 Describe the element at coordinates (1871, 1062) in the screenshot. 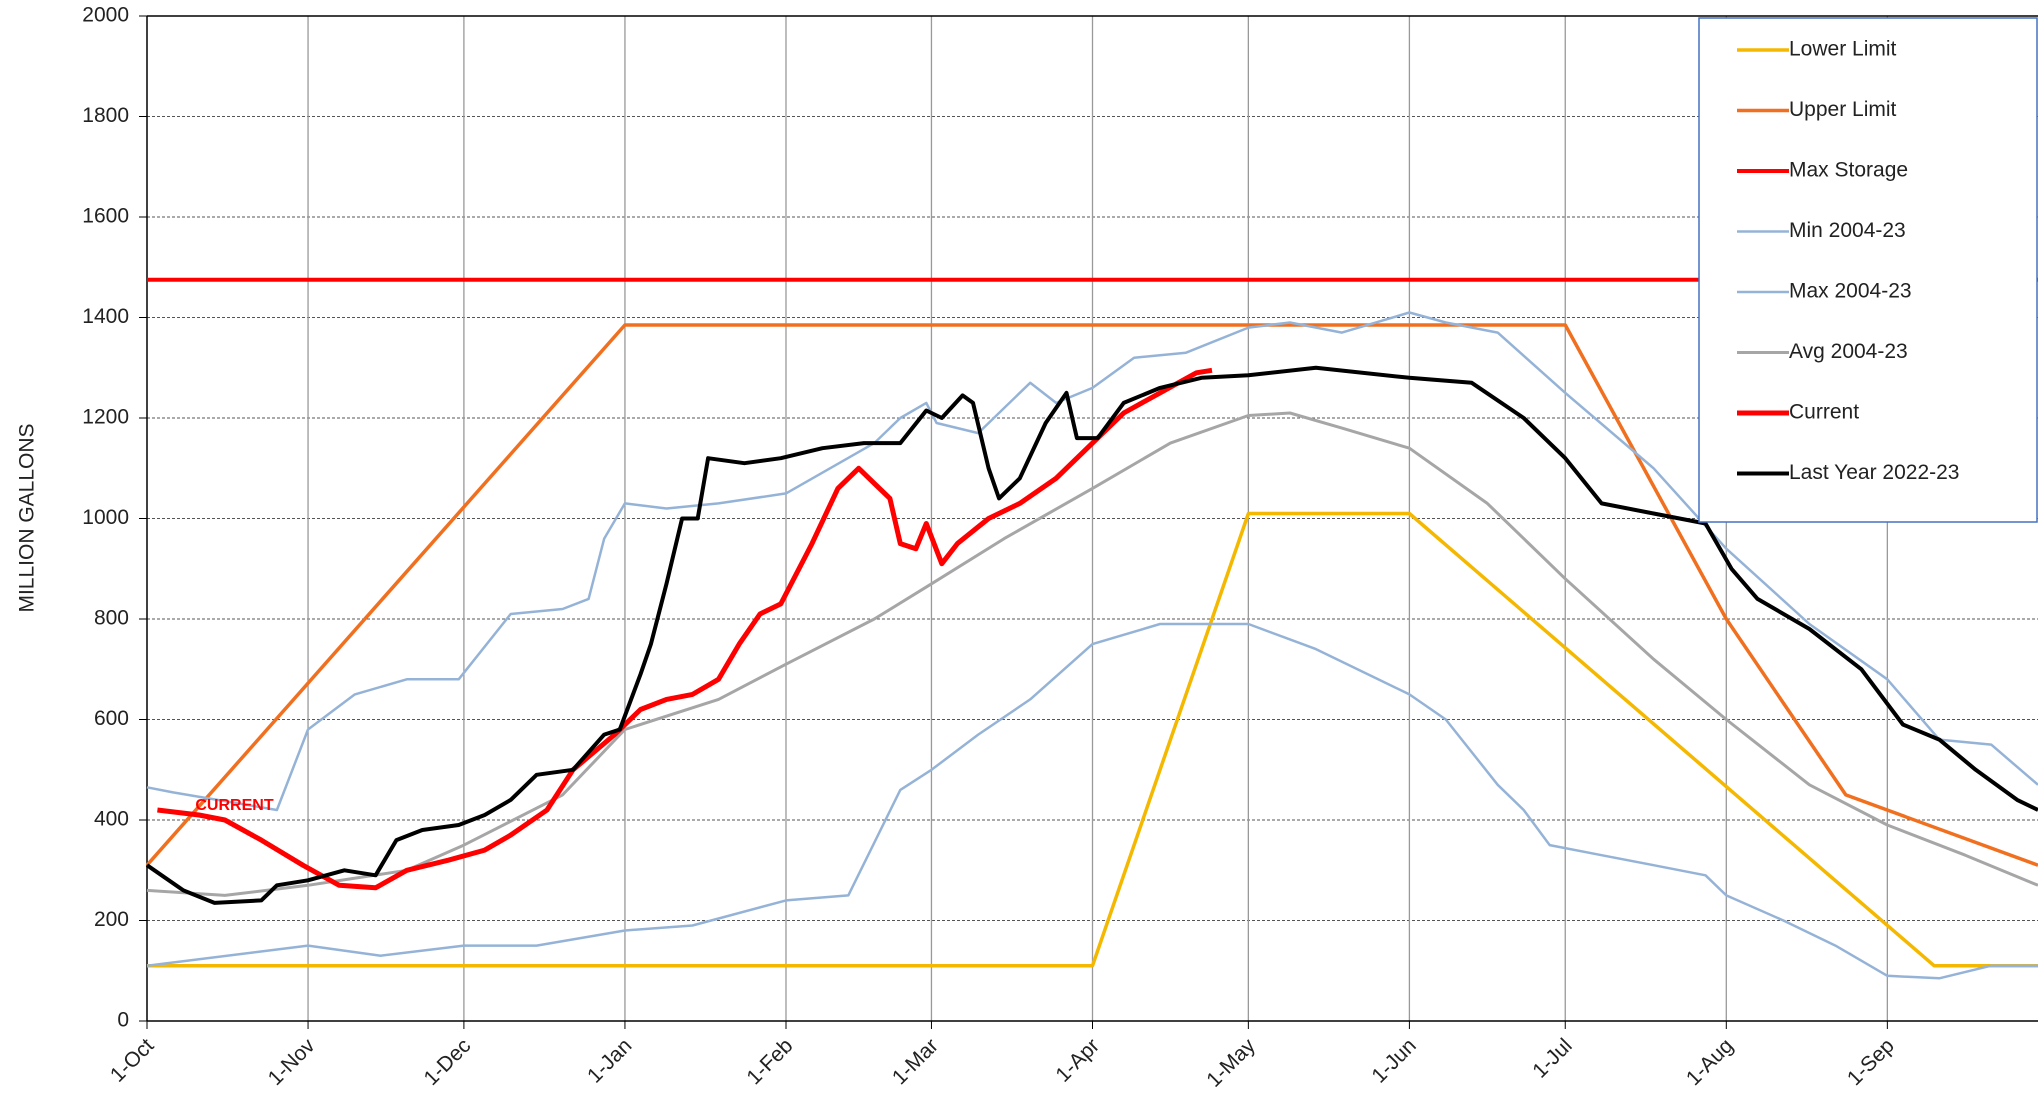

I see `x-tick-label: 1-Sep` at that location.